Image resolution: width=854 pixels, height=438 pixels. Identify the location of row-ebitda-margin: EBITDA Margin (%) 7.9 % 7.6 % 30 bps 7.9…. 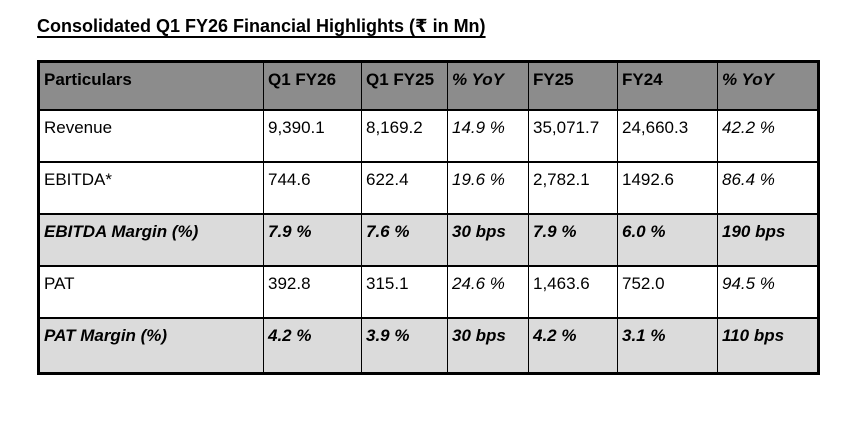
(428, 239).